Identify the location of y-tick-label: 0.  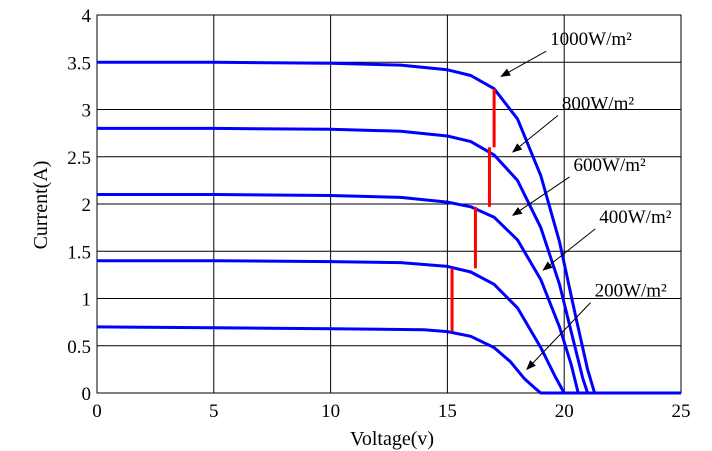
(87, 394).